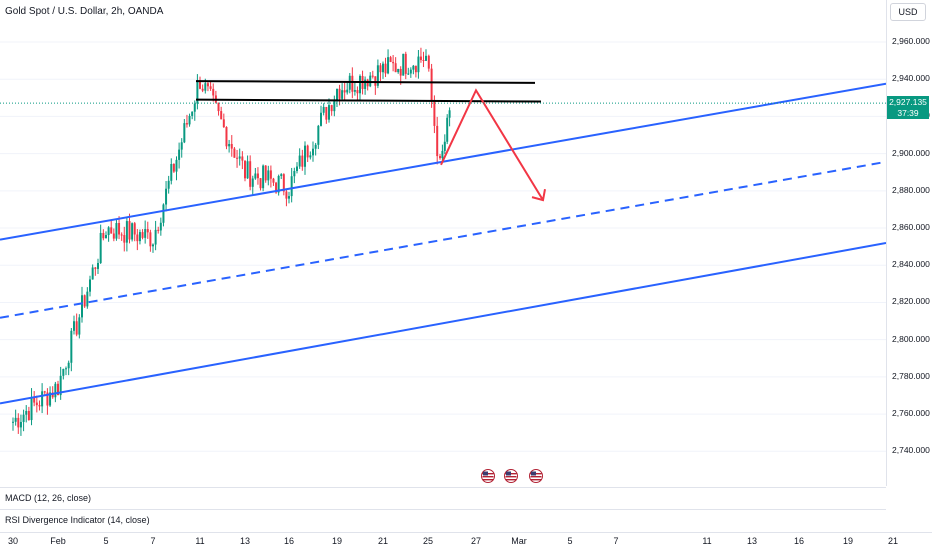 Image resolution: width=932 pixels, height=551 pixels. I want to click on rsi-pane: RSI Divergence Indicator (14, close), so click(443, 520).